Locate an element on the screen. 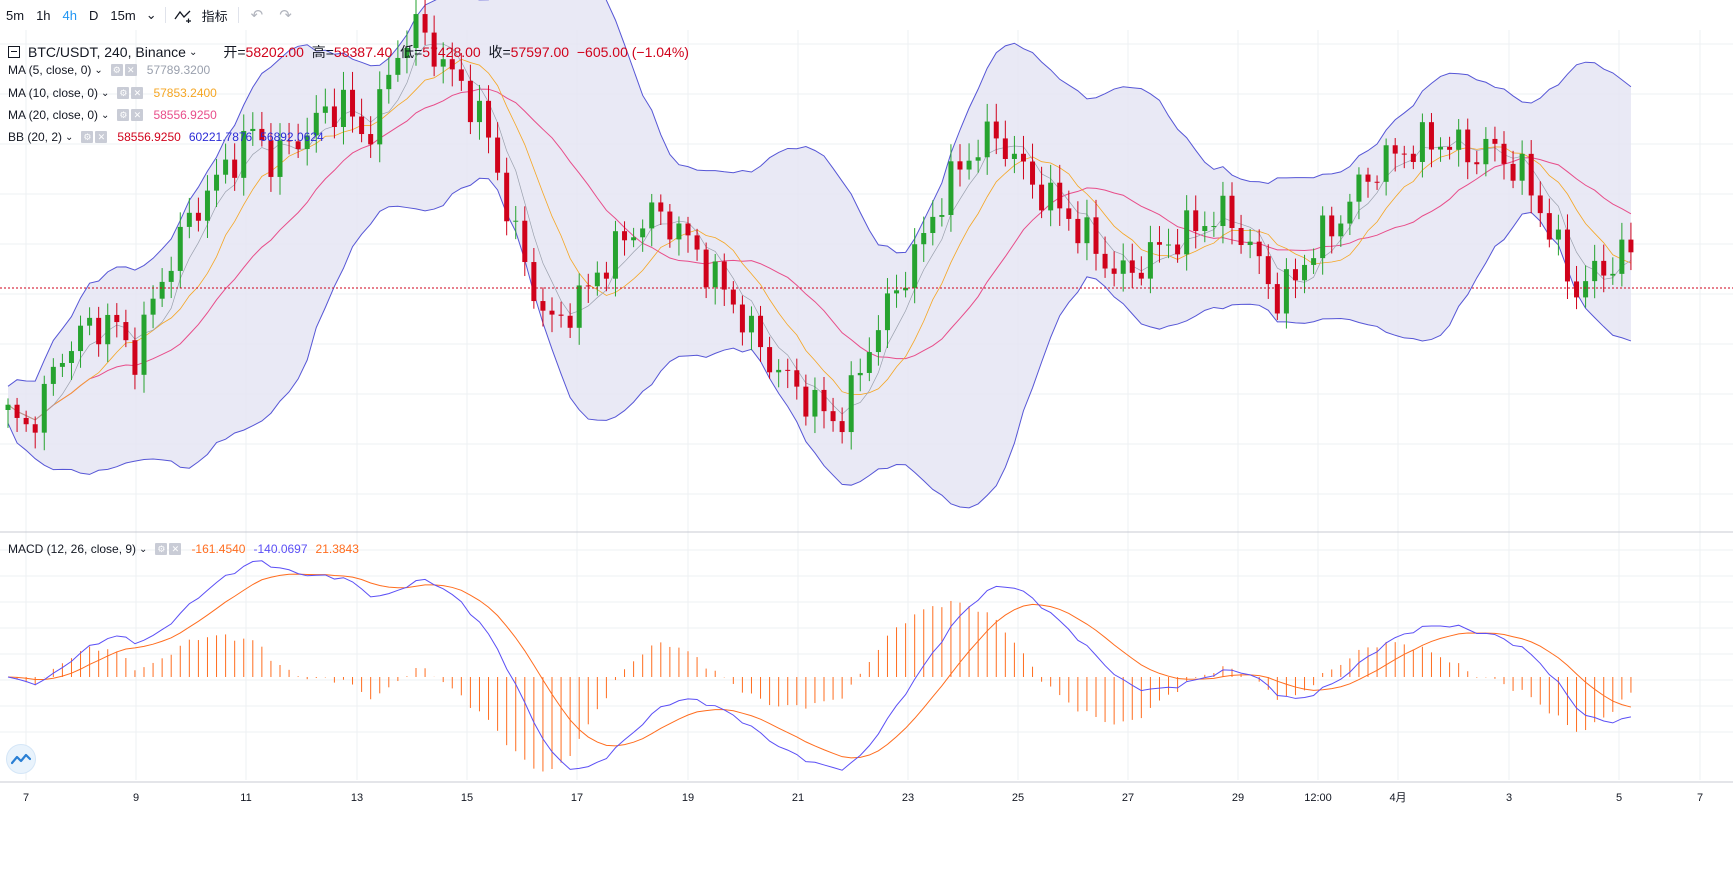 This screenshot has width=1733, height=889. interval-1h: 1h is located at coordinates (43, 15).